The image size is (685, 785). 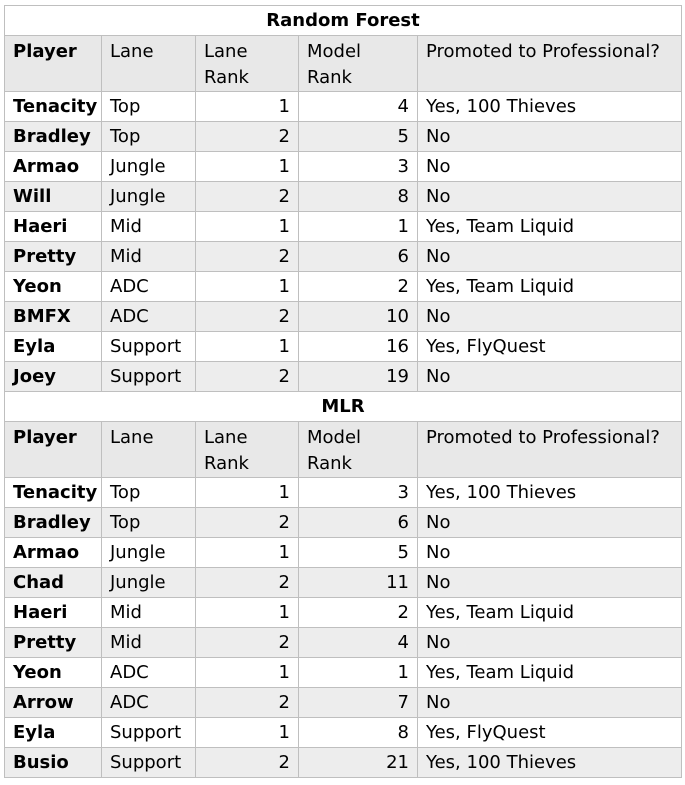 I want to click on section-title-row: Random Forest, so click(x=343, y=20).